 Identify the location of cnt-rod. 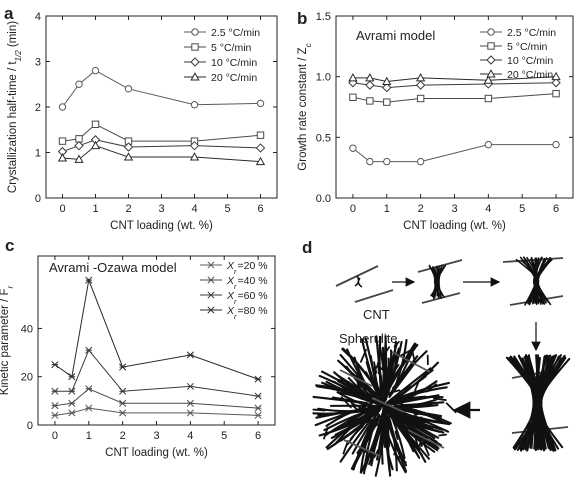
(374, 296).